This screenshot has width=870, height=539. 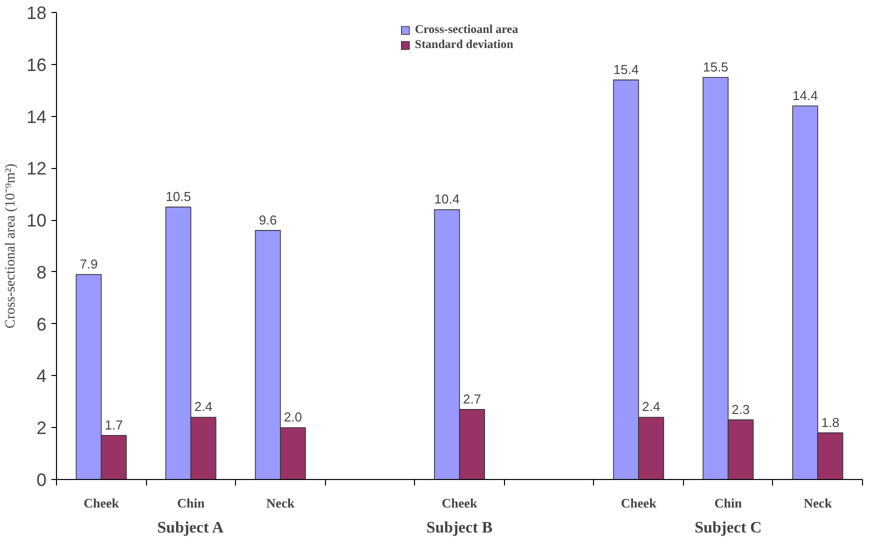 What do you see at coordinates (36, 13) in the screenshot?
I see `y-tick-label: 18` at bounding box center [36, 13].